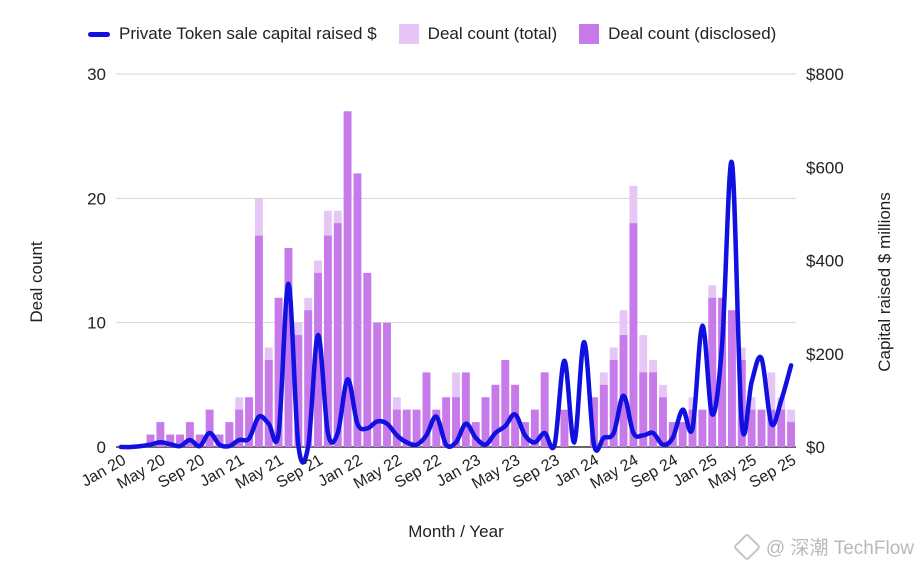 The image size is (922, 570). What do you see at coordinates (815, 447) in the screenshot?
I see `y2-tick-label: $0` at bounding box center [815, 447].